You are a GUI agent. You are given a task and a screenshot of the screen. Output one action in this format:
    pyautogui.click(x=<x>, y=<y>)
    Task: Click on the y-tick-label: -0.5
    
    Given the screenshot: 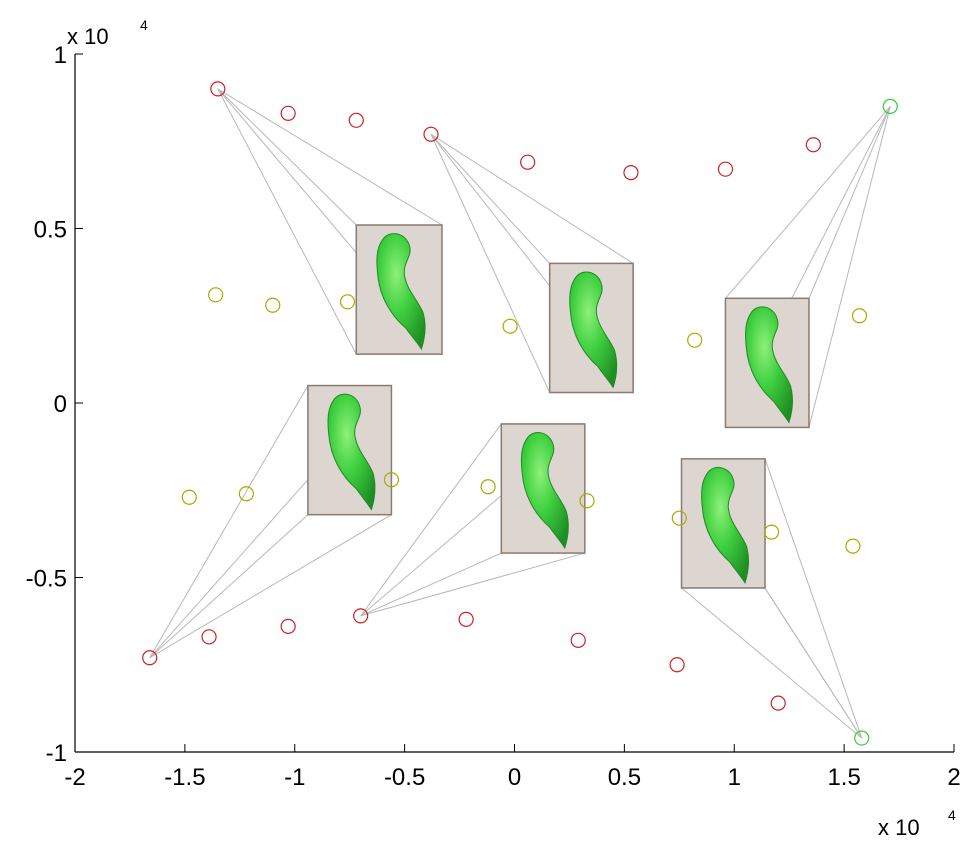 What is the action you would take?
    pyautogui.click(x=46, y=579)
    